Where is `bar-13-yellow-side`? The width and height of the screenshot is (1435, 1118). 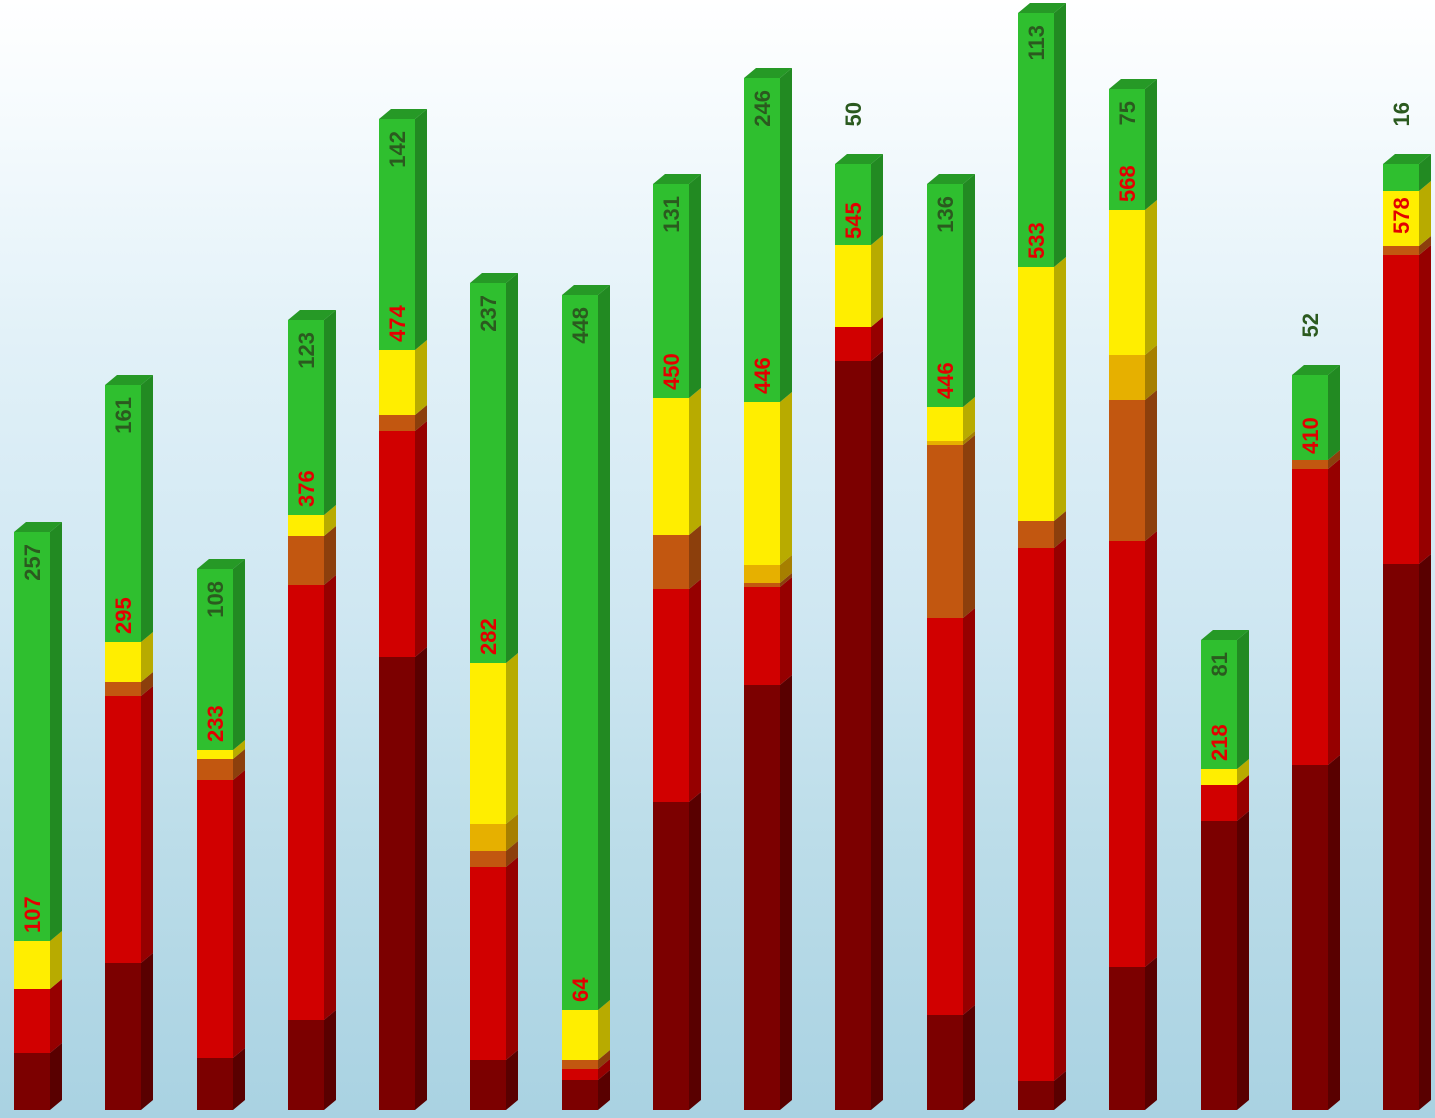
bar-13-yellow-side is located at coordinates (1151, 277).